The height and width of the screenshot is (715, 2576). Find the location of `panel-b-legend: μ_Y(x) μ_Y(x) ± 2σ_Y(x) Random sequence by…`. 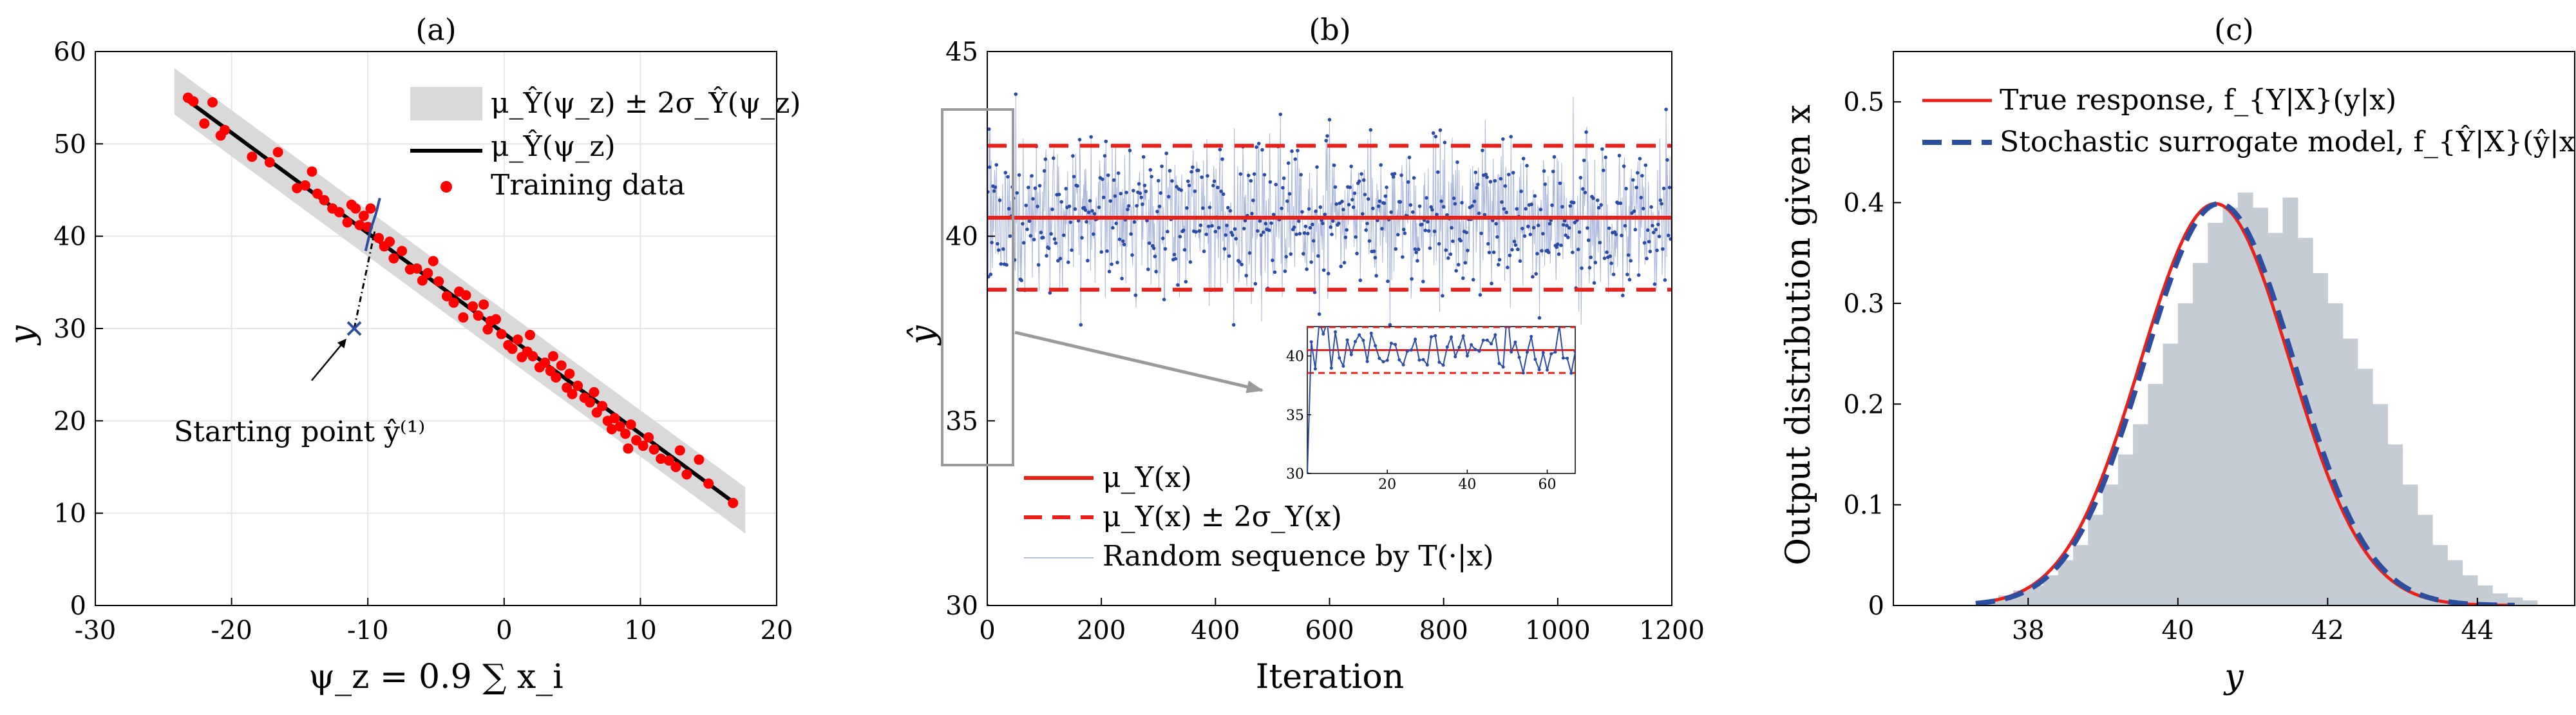

panel-b-legend: μ_Y(x) μ_Y(x) ± 2σ_Y(x) Random sequence by… is located at coordinates (1259, 517).